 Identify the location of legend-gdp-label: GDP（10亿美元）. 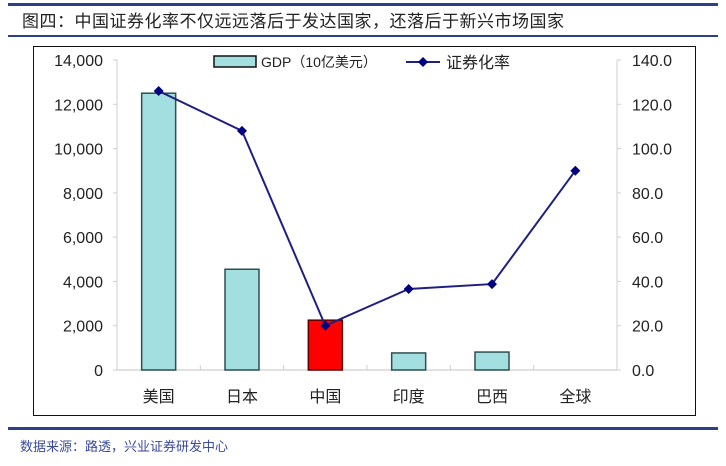
(319, 62).